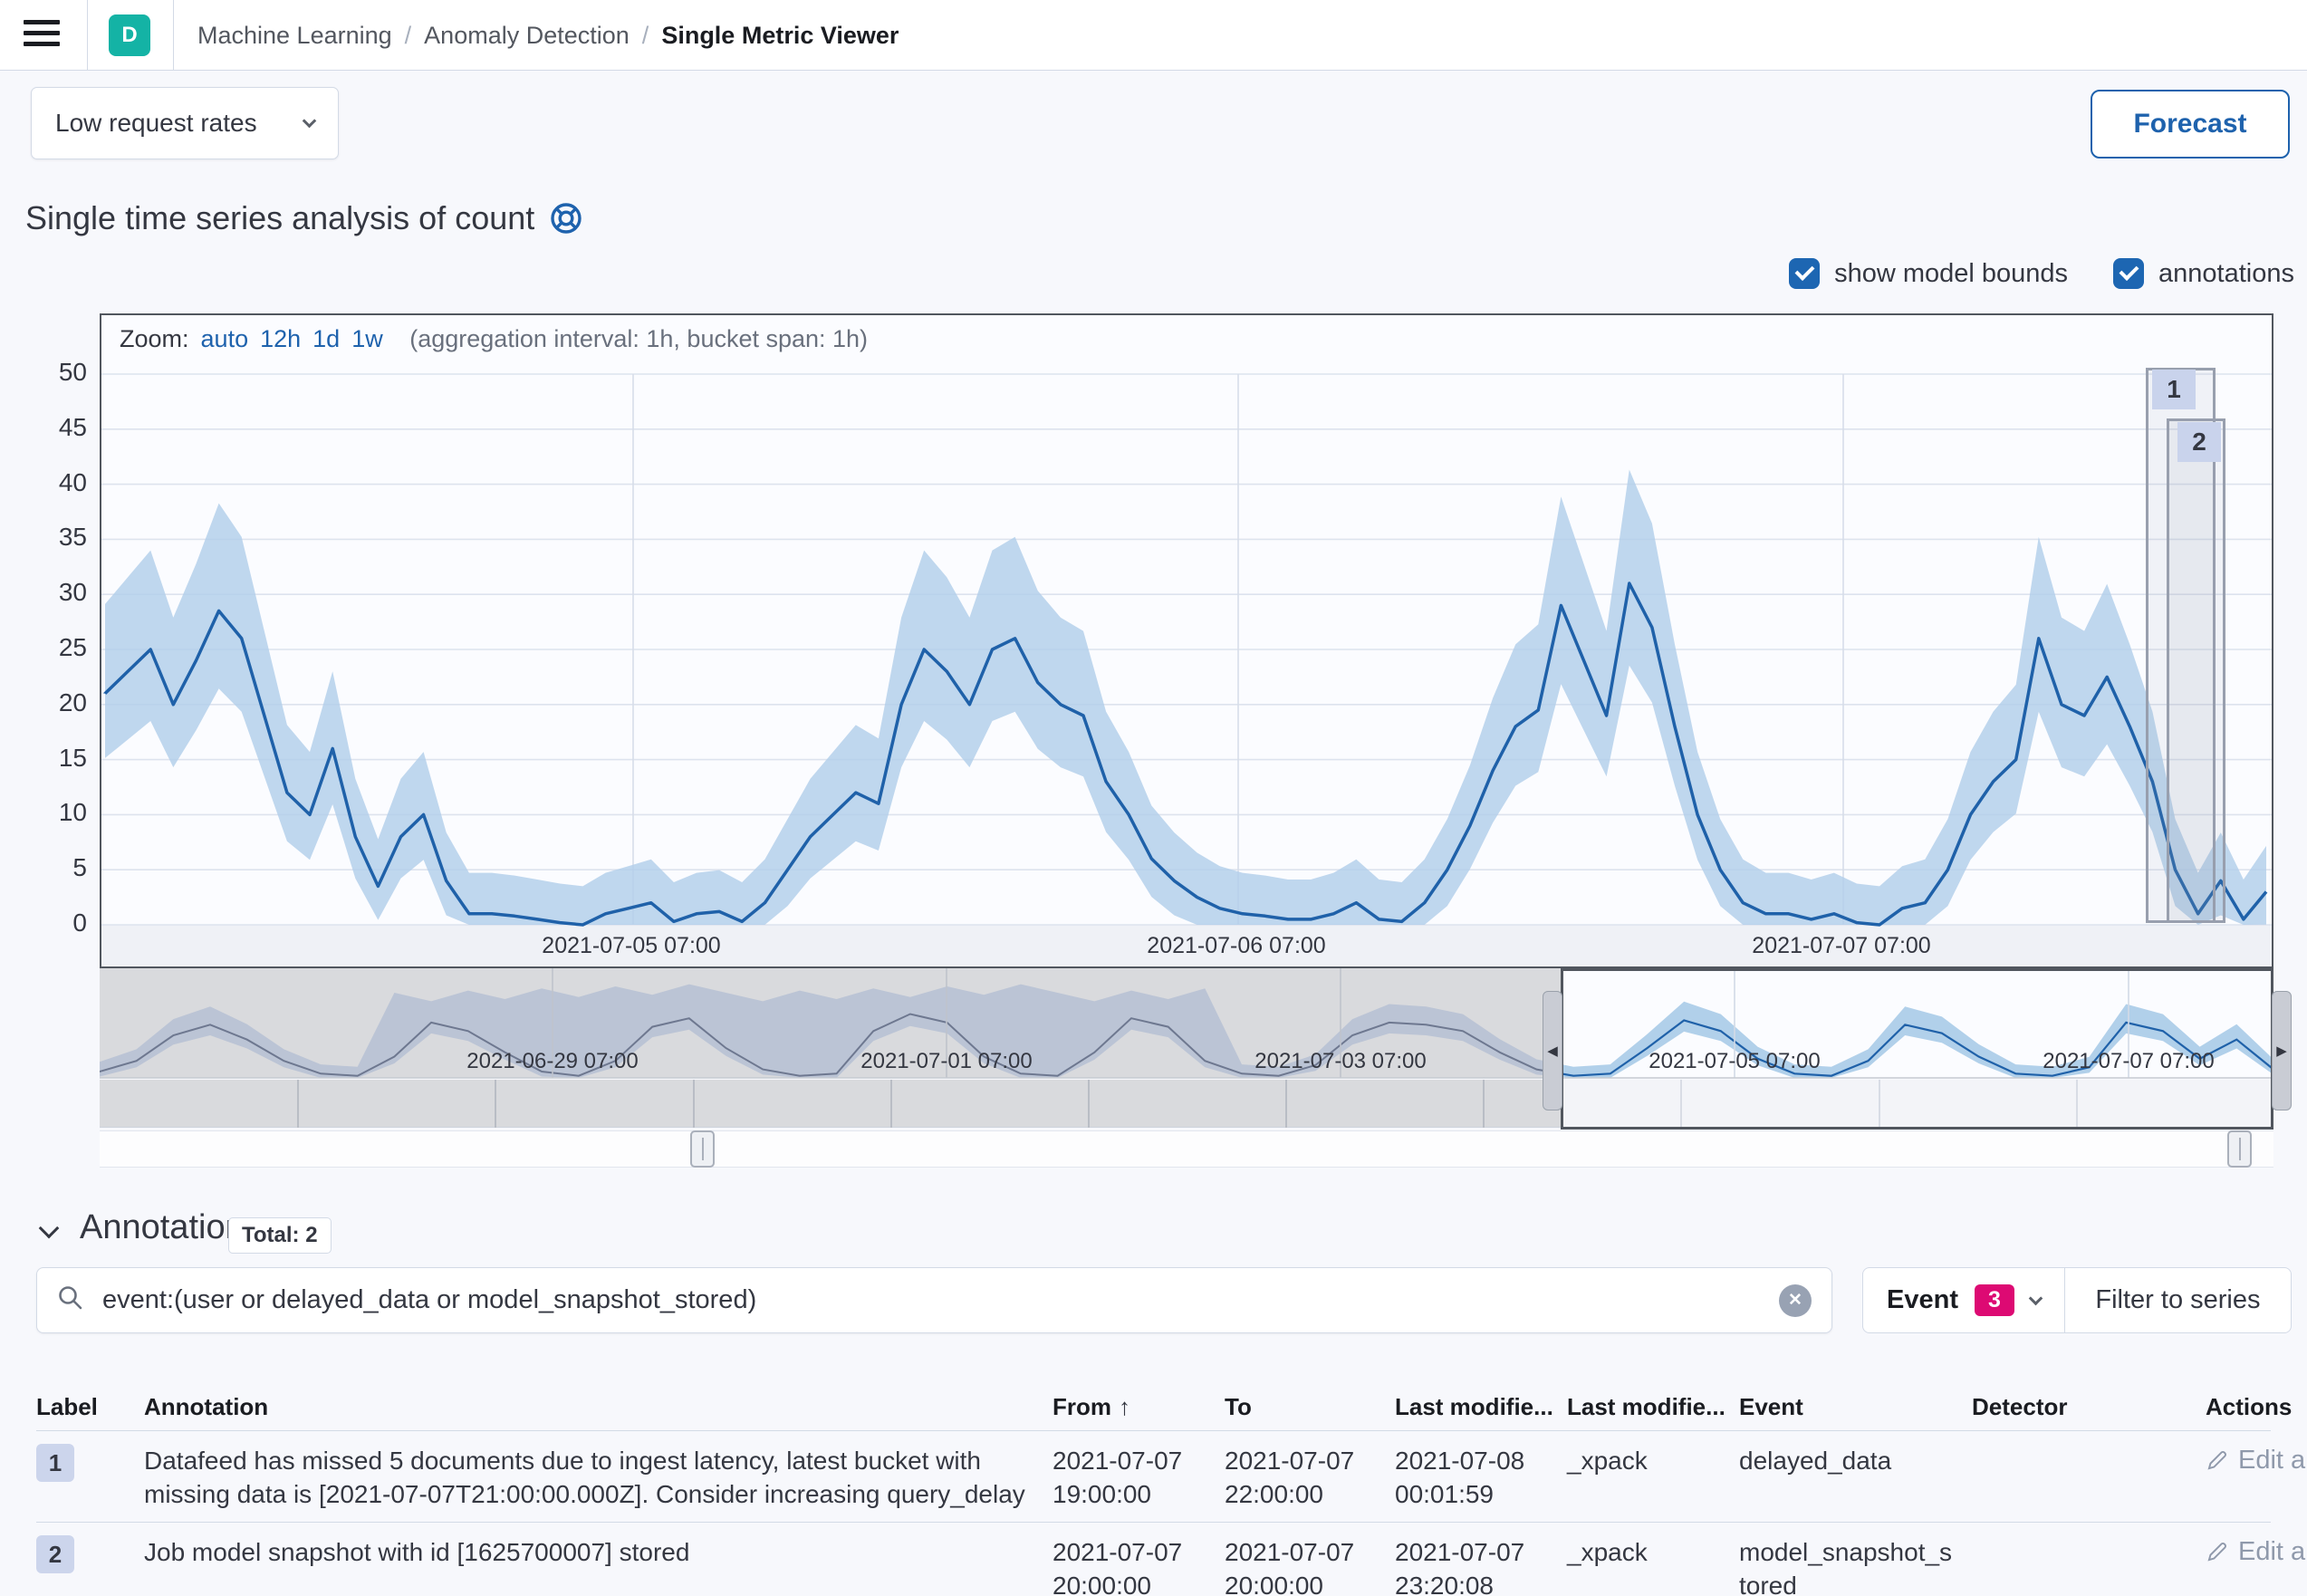  I want to click on event-cell: delayed_data, so click(1815, 1461).